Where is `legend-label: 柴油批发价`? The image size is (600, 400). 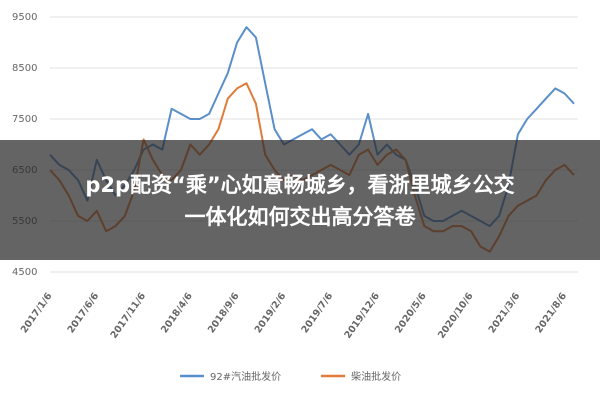
legend-label: 柴油批发价 is located at coordinates (376, 376).